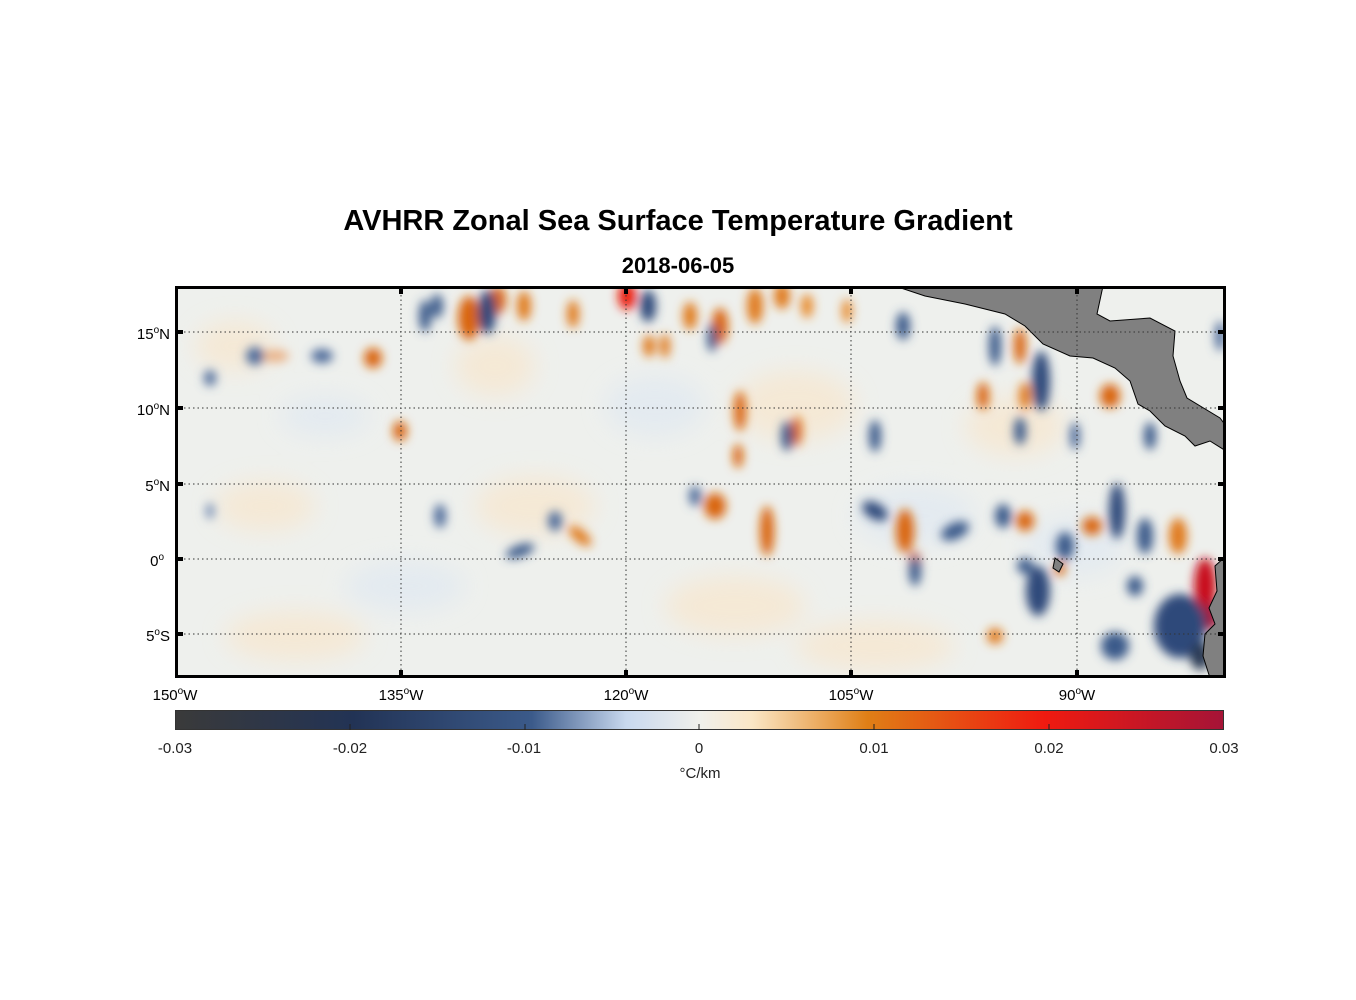 This screenshot has height=1000, width=1356. What do you see at coordinates (153, 334) in the screenshot?
I see `lat-label-15n: 15oN` at bounding box center [153, 334].